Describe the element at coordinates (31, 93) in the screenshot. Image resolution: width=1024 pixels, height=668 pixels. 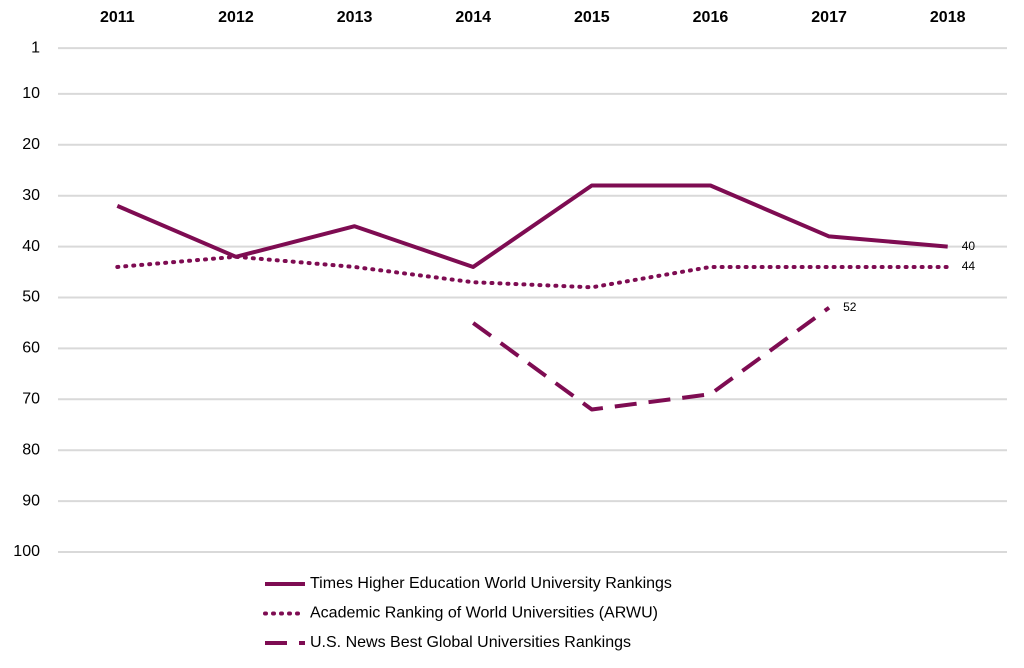
I see `y-tick-label: 10` at that location.